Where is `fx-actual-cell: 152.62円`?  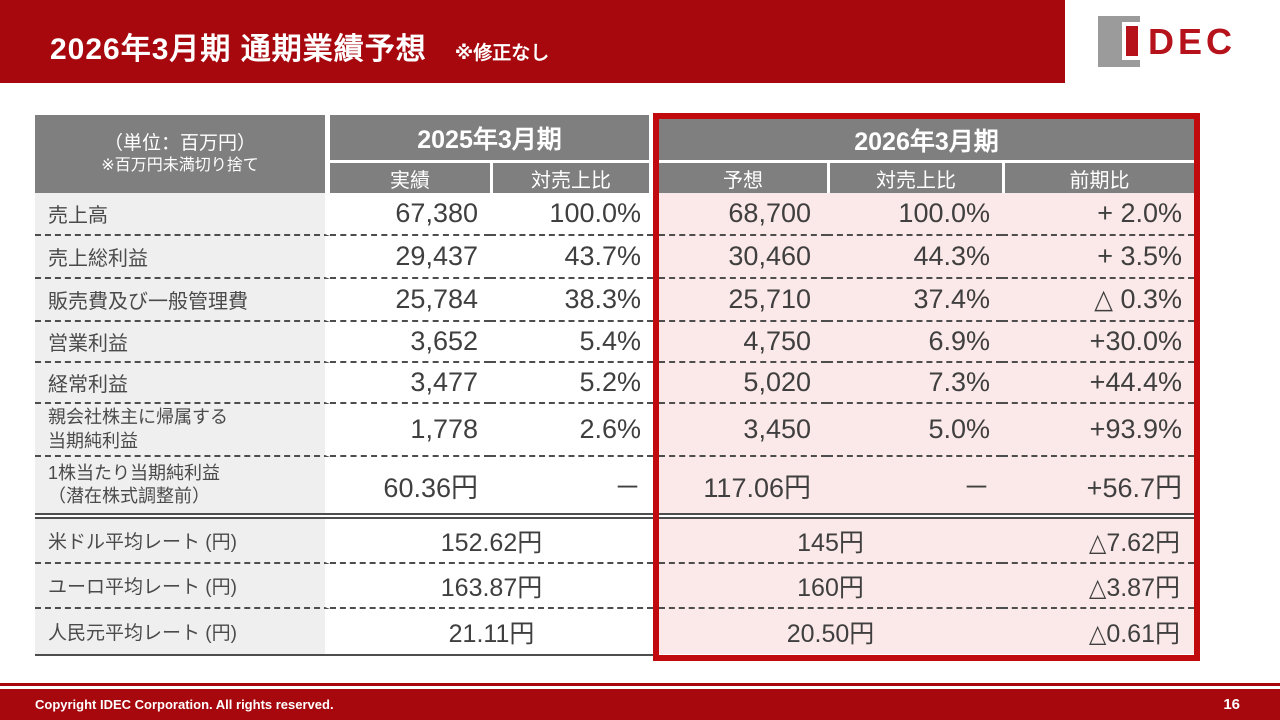 fx-actual-cell: 152.62円 is located at coordinates (491, 541).